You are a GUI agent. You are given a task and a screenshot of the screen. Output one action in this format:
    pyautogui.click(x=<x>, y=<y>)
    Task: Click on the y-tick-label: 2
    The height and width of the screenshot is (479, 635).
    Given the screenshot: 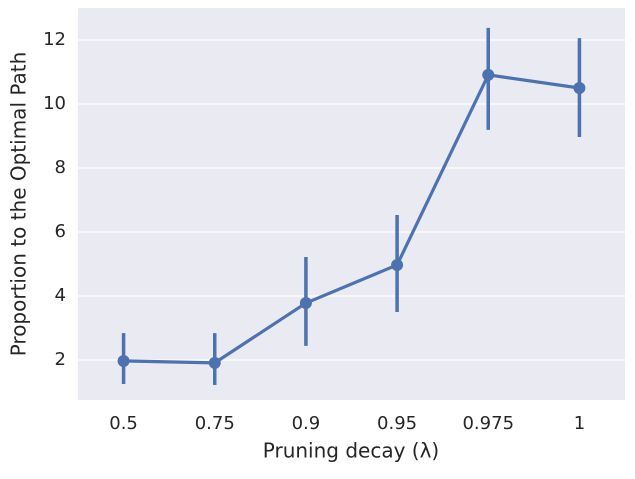 What is the action you would take?
    pyautogui.click(x=60, y=359)
    